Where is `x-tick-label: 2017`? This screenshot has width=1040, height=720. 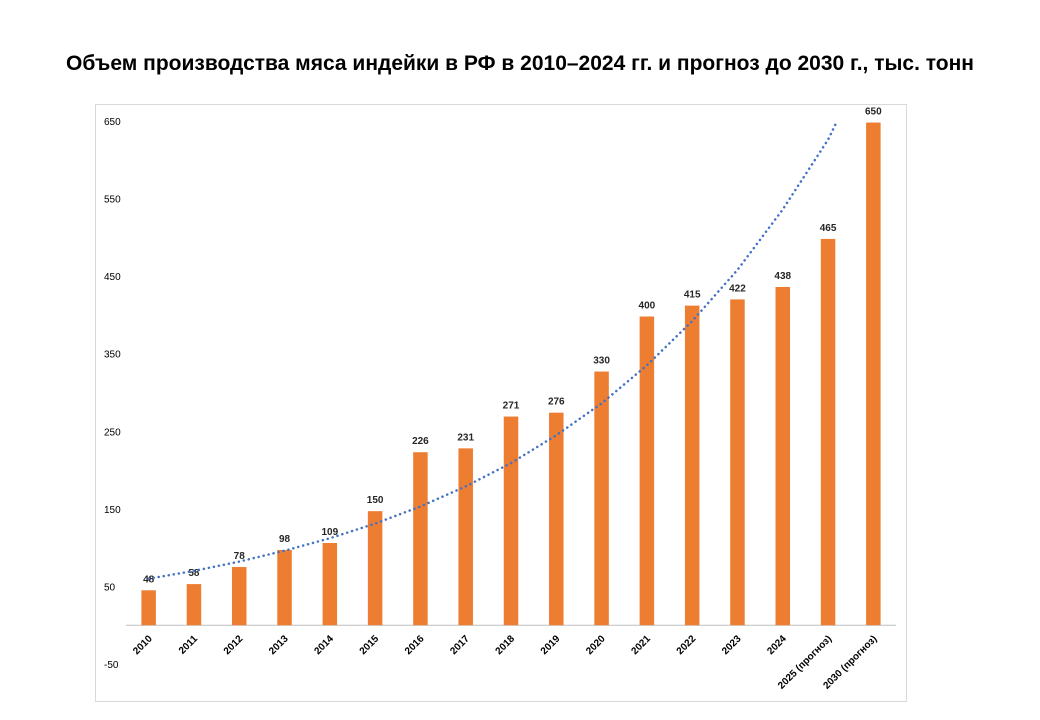
x-tick-label: 2017 is located at coordinates (460, 645).